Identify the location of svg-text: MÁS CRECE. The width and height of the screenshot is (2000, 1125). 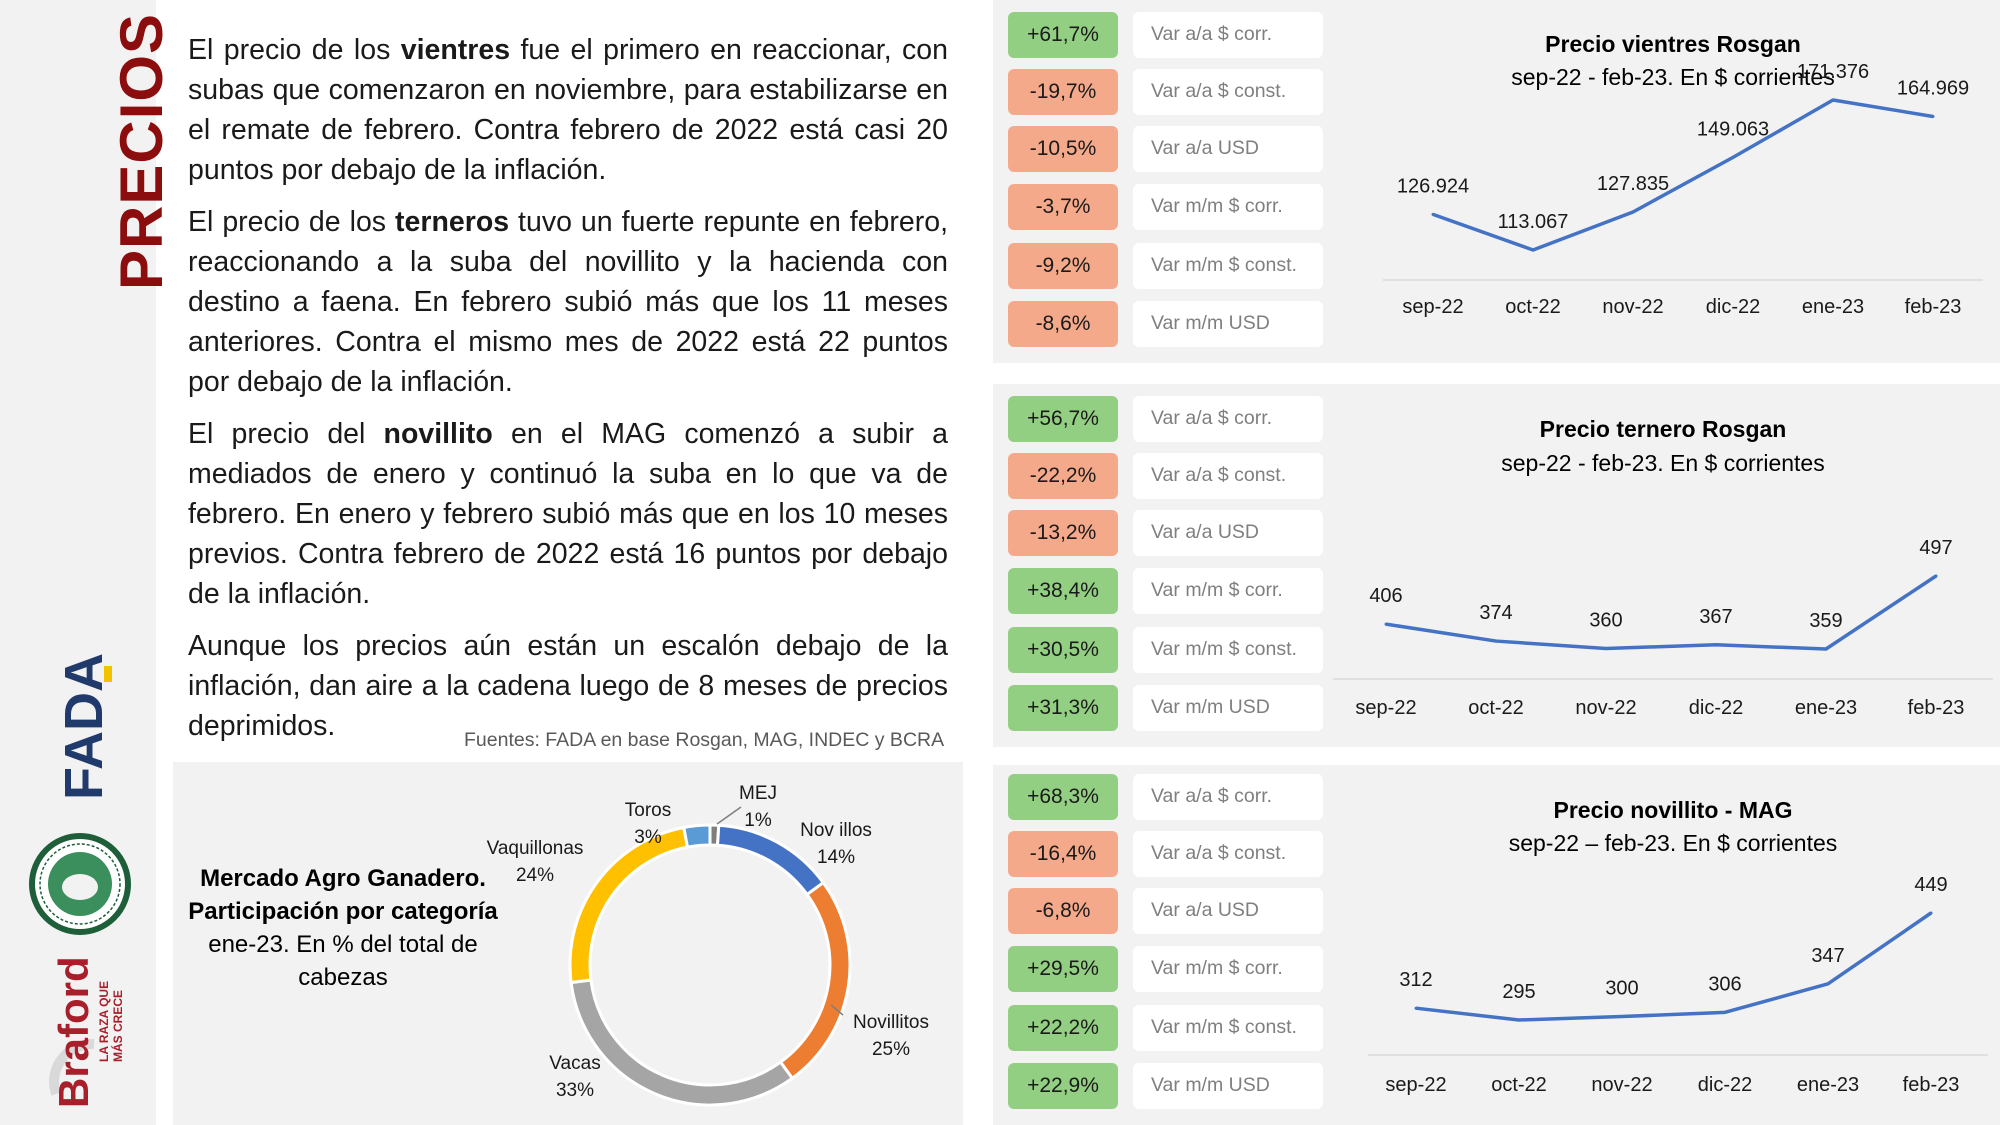
(117, 1026).